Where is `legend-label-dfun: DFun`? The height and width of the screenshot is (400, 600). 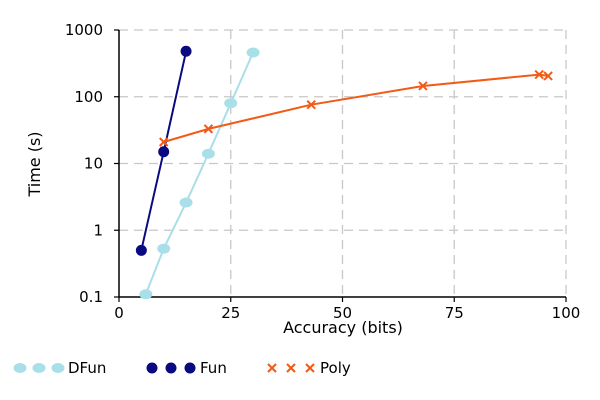 legend-label-dfun: DFun is located at coordinates (87, 368).